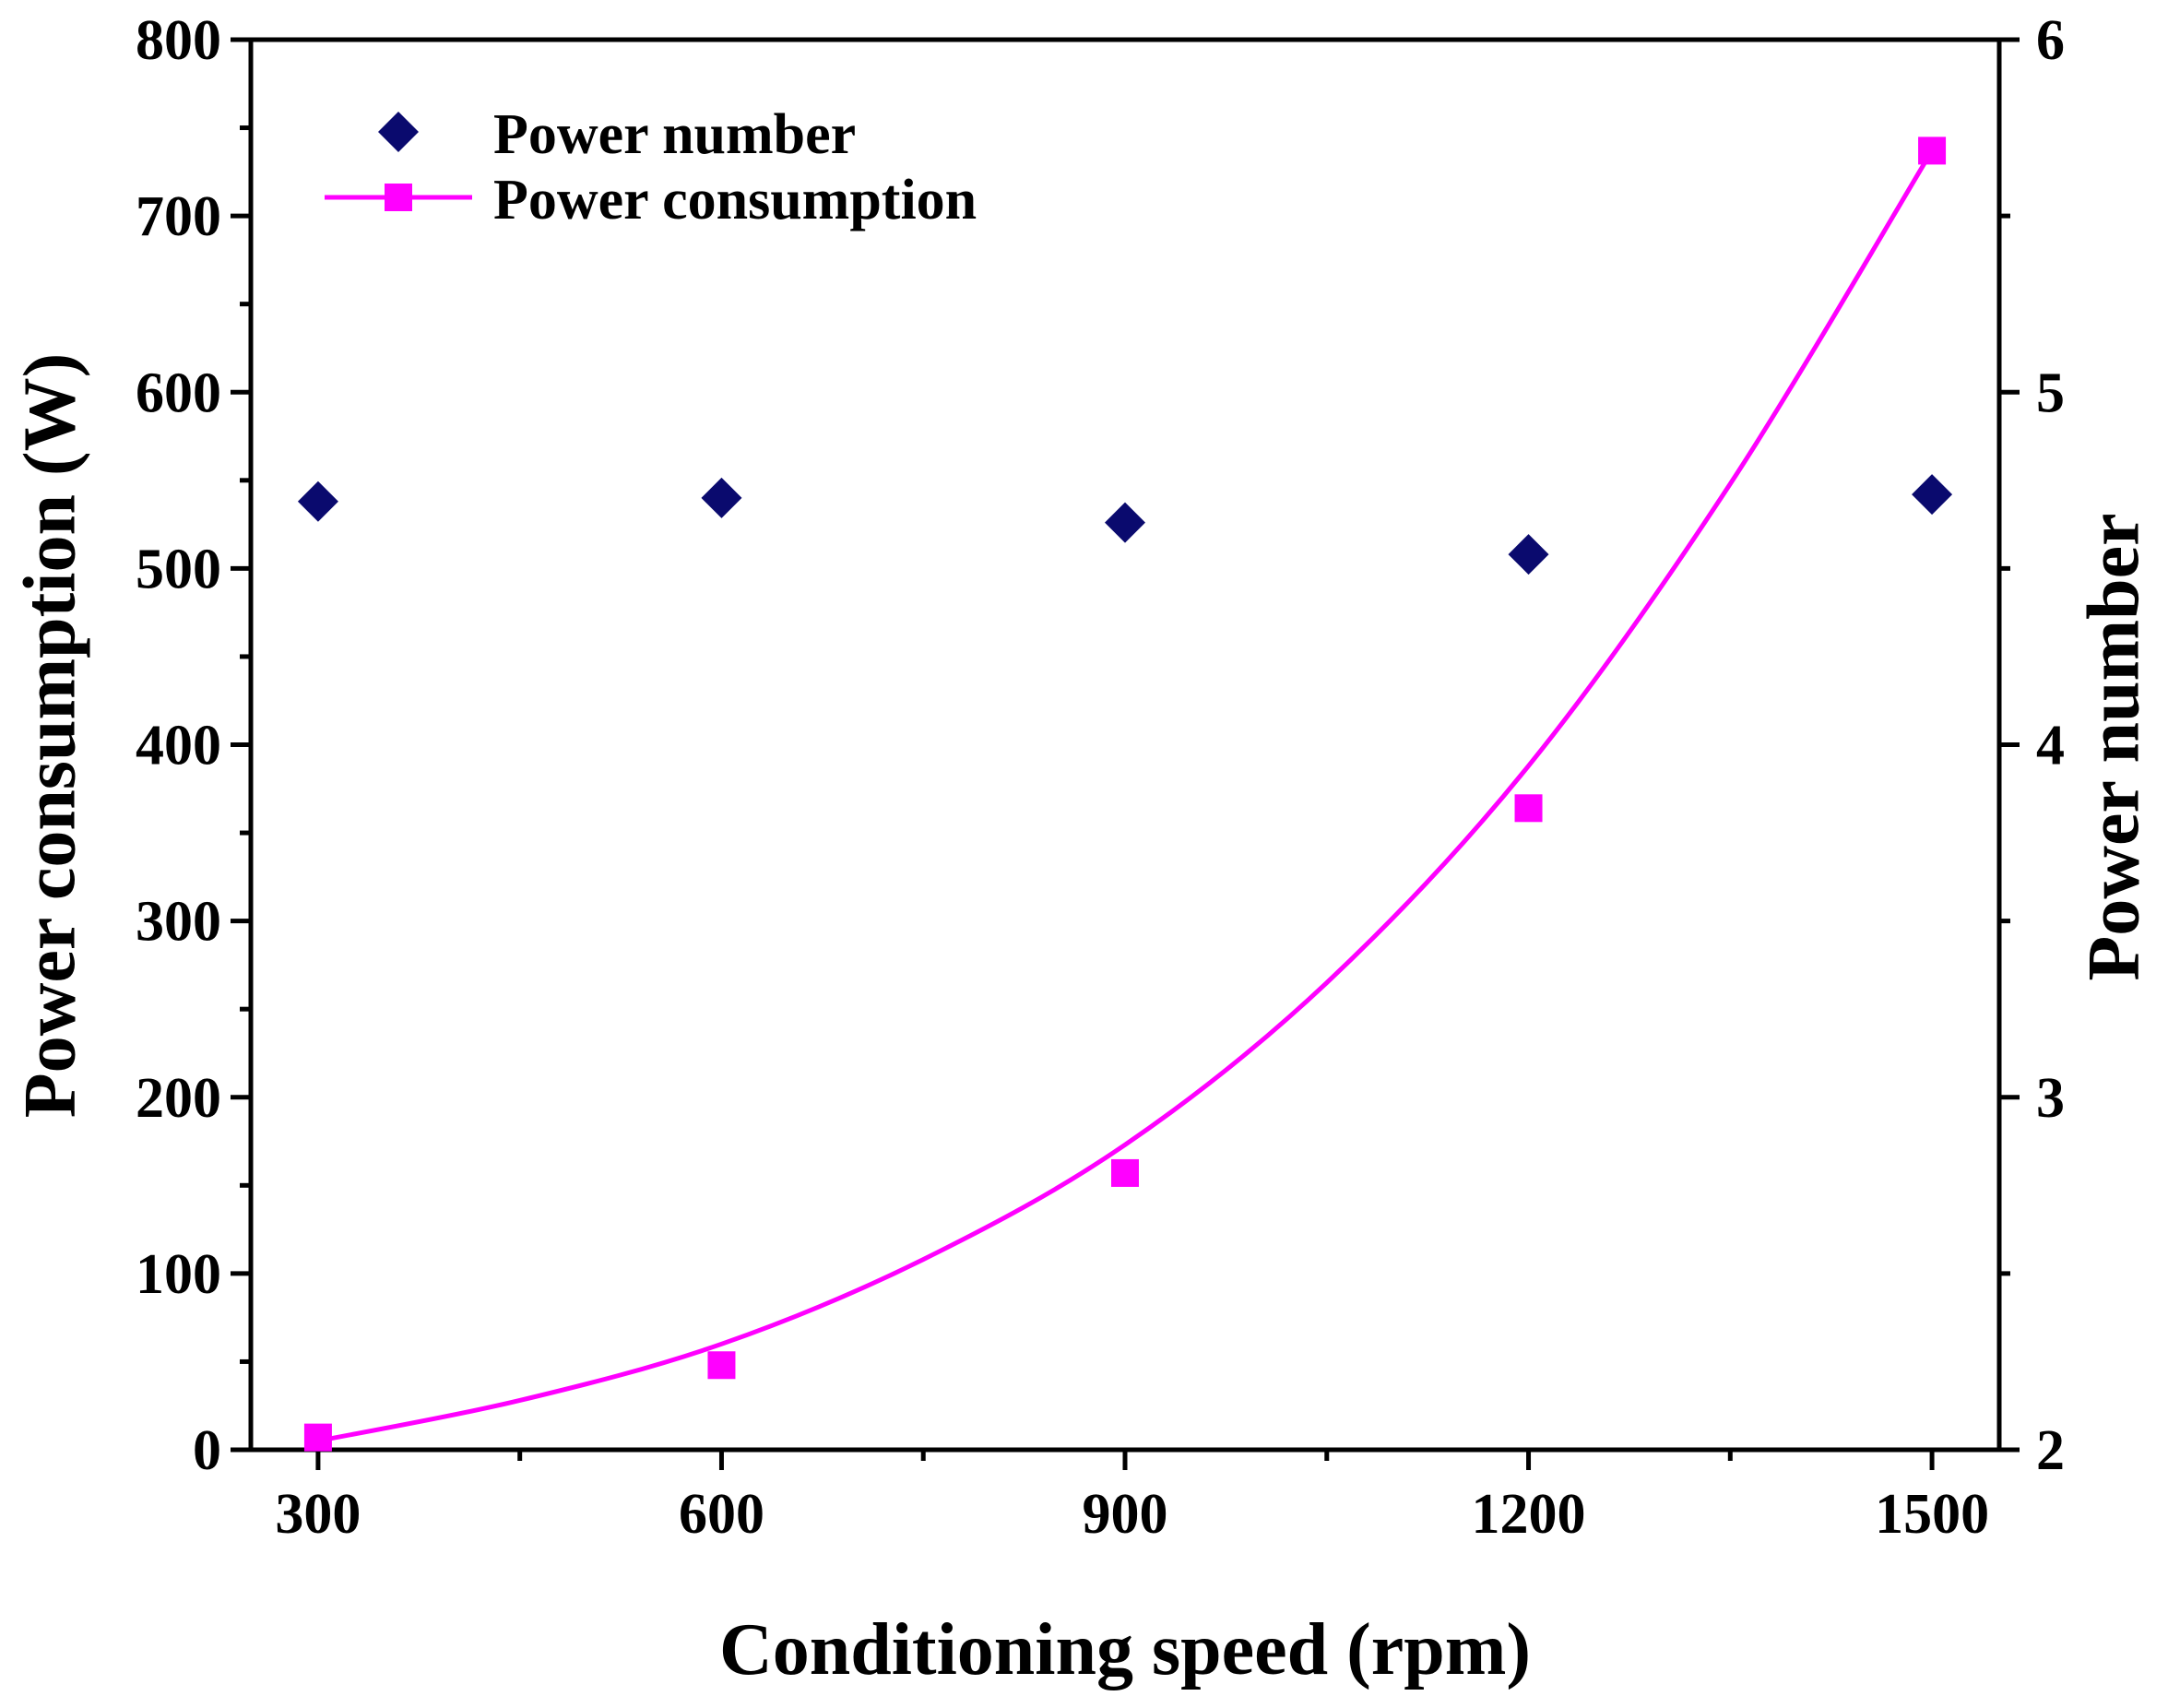 This screenshot has height=1708, width=2168. Describe the element at coordinates (179, 393) in the screenshot. I see `y-left-tick-label: 600` at that location.